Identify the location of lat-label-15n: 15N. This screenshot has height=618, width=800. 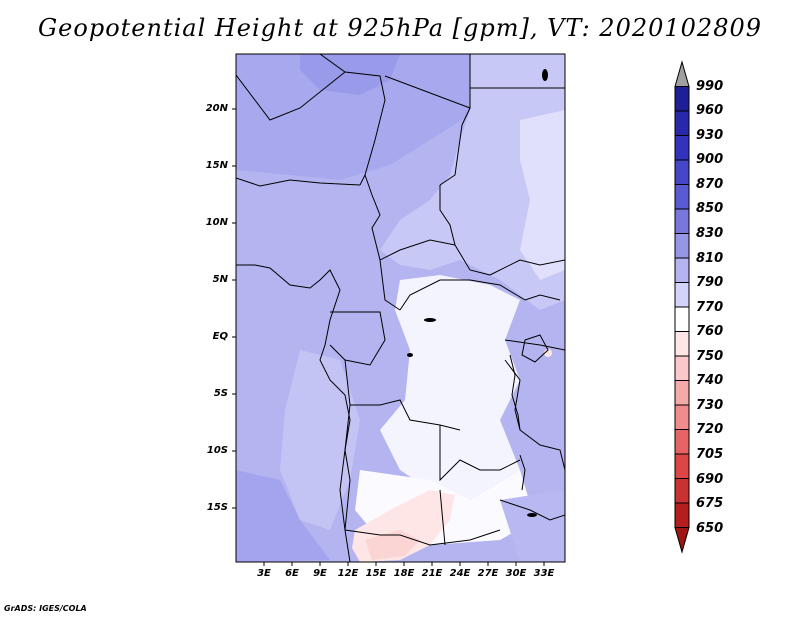
(216, 165).